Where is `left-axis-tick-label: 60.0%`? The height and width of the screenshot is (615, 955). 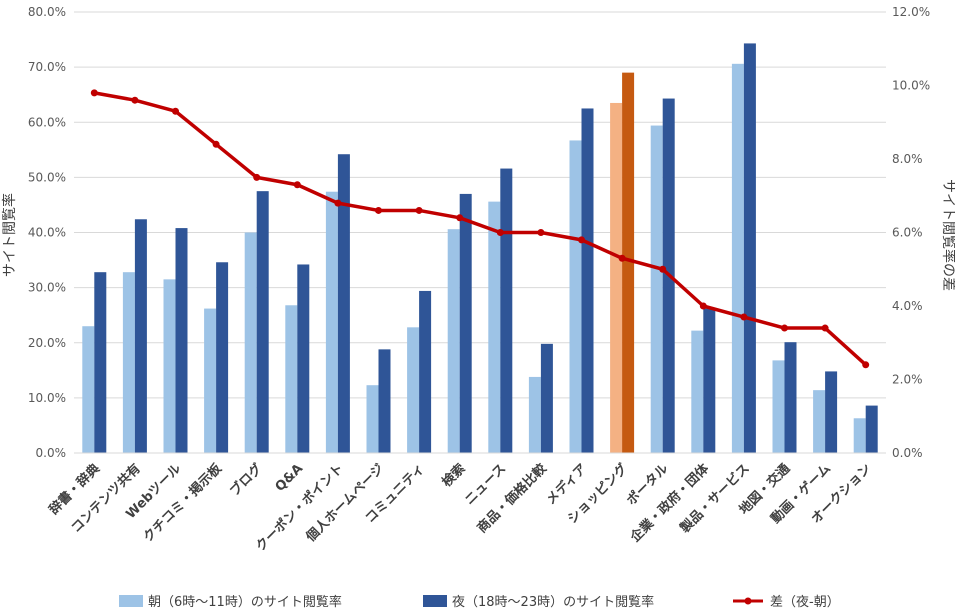
left-axis-tick-label: 60.0% is located at coordinates (47, 122).